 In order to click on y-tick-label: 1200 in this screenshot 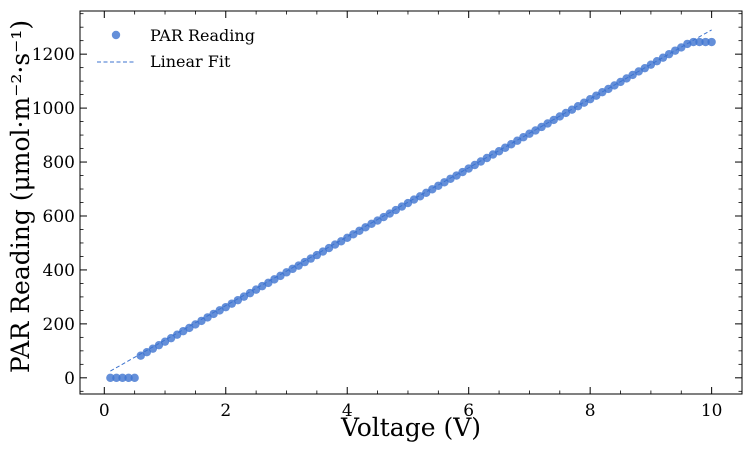, I will do `click(53, 55)`.